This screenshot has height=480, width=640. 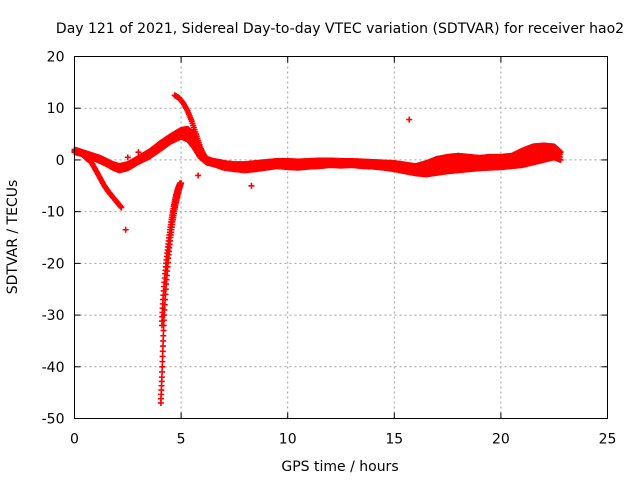 What do you see at coordinates (53, 316) in the screenshot?
I see `y-tick-label: -30` at bounding box center [53, 316].